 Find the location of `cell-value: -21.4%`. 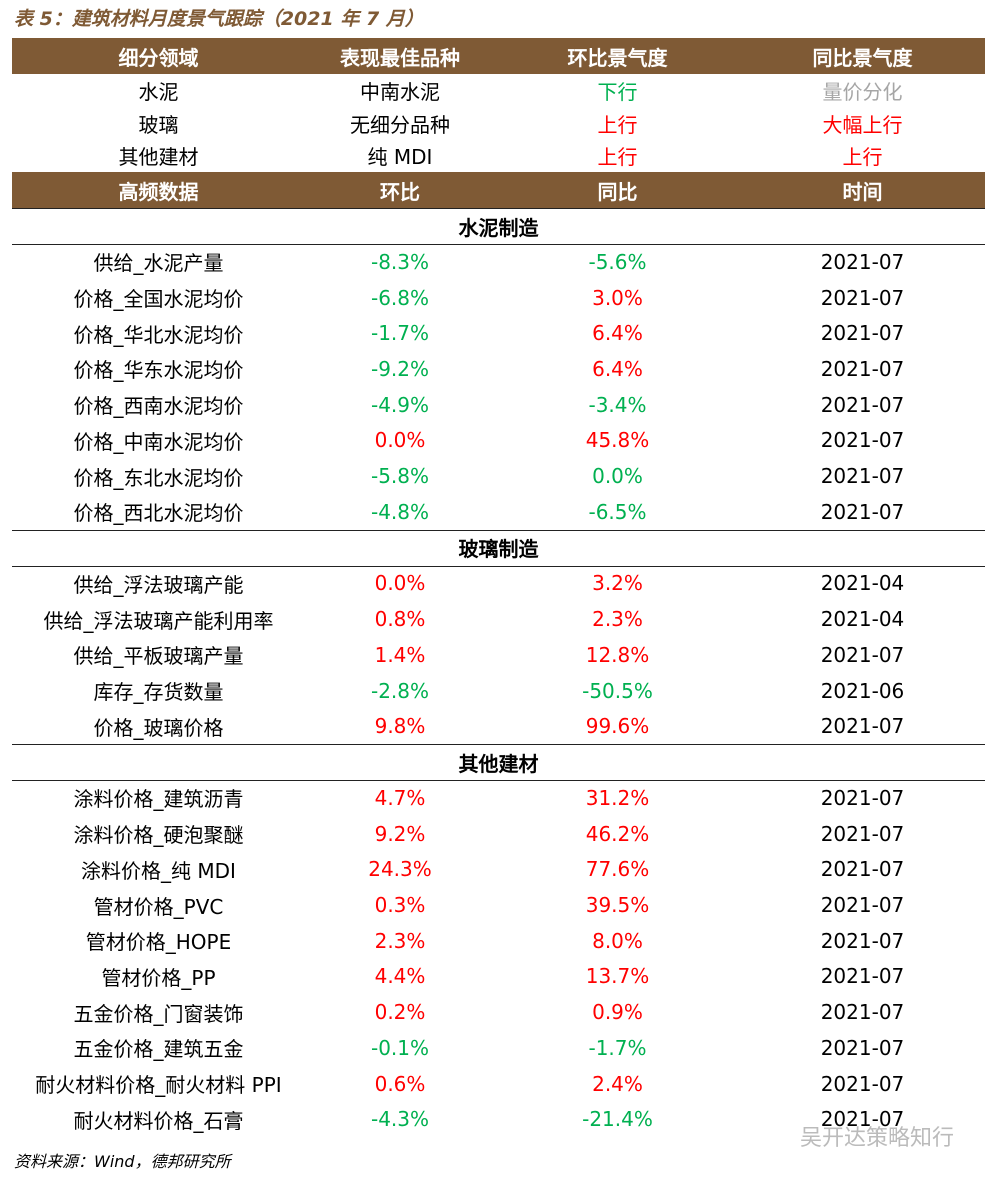

cell-value: -21.4% is located at coordinates (617, 1119).